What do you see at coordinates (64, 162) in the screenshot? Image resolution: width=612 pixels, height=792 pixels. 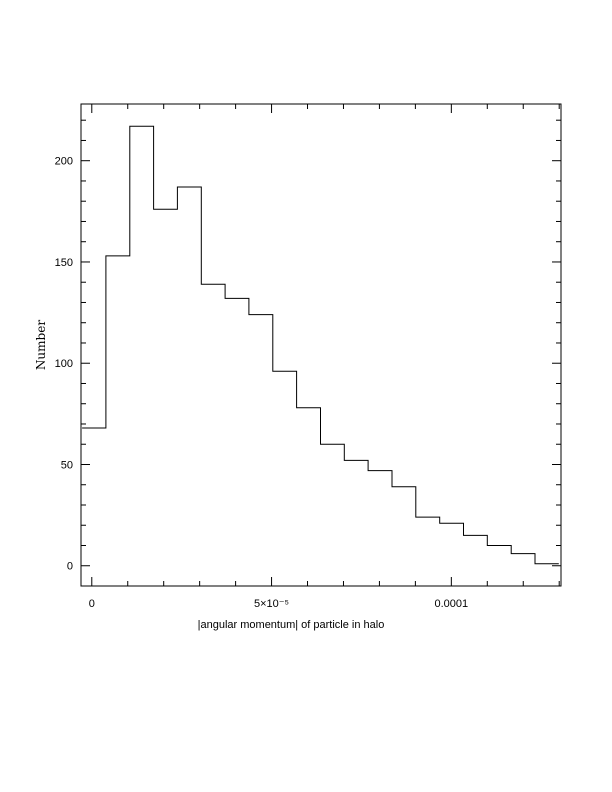 I see `y-tick-label: 200` at bounding box center [64, 162].